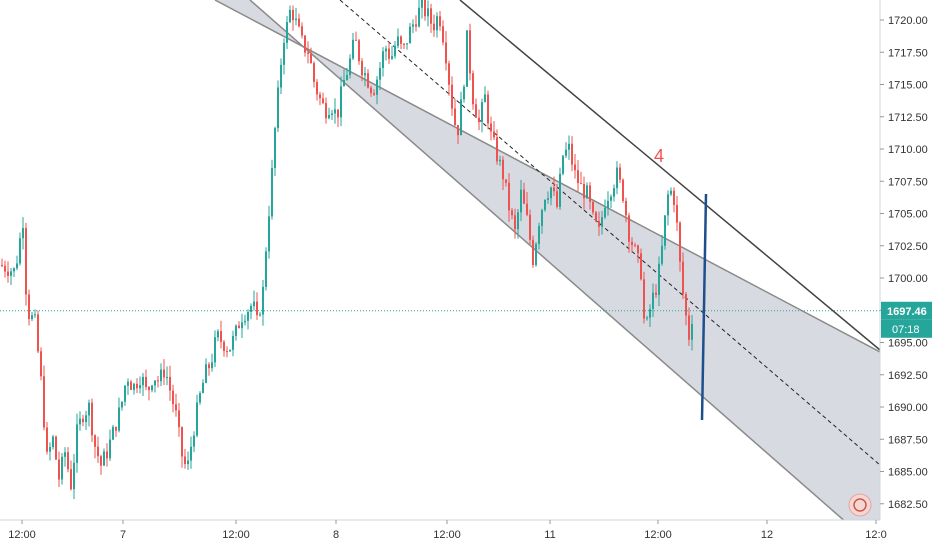  What do you see at coordinates (549, 535) in the screenshot?
I see `time-tick-label: 11` at bounding box center [549, 535].